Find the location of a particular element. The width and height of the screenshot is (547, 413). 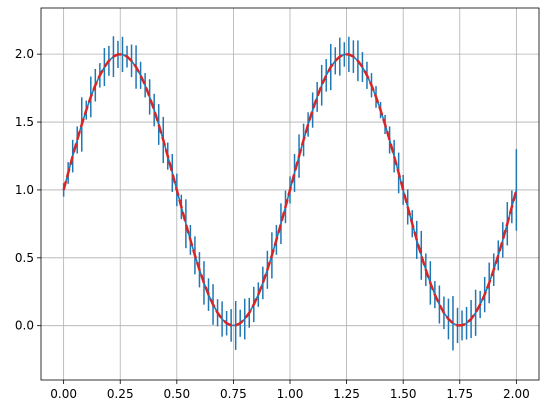

y-tick-label: 0.0 is located at coordinates (24, 326).